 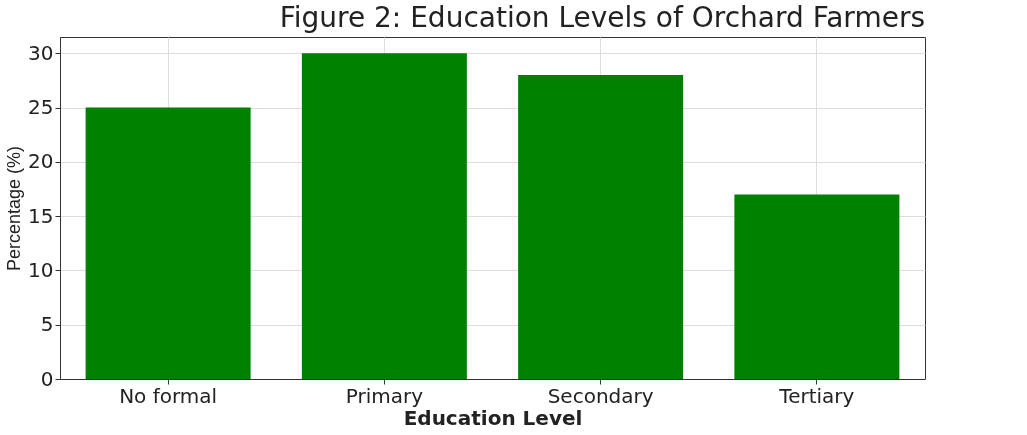 I want to click on y-tick-label: 10, so click(x=41, y=269).